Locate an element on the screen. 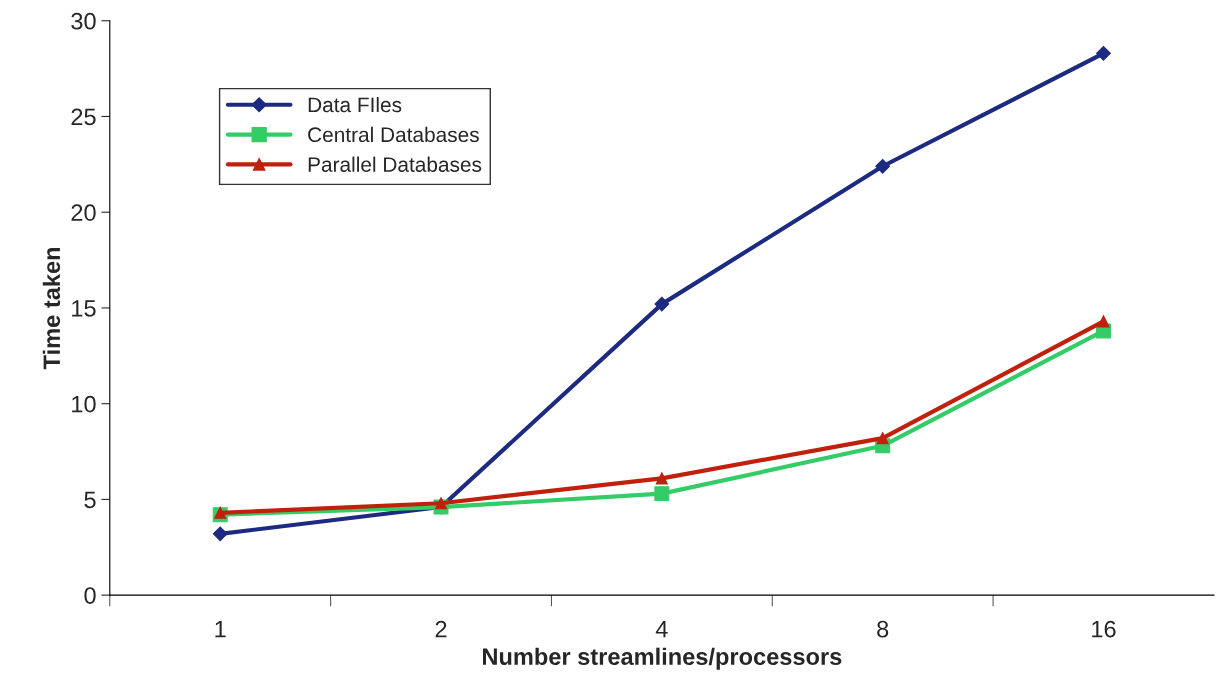  x-tick-label: 16 is located at coordinates (1104, 629).